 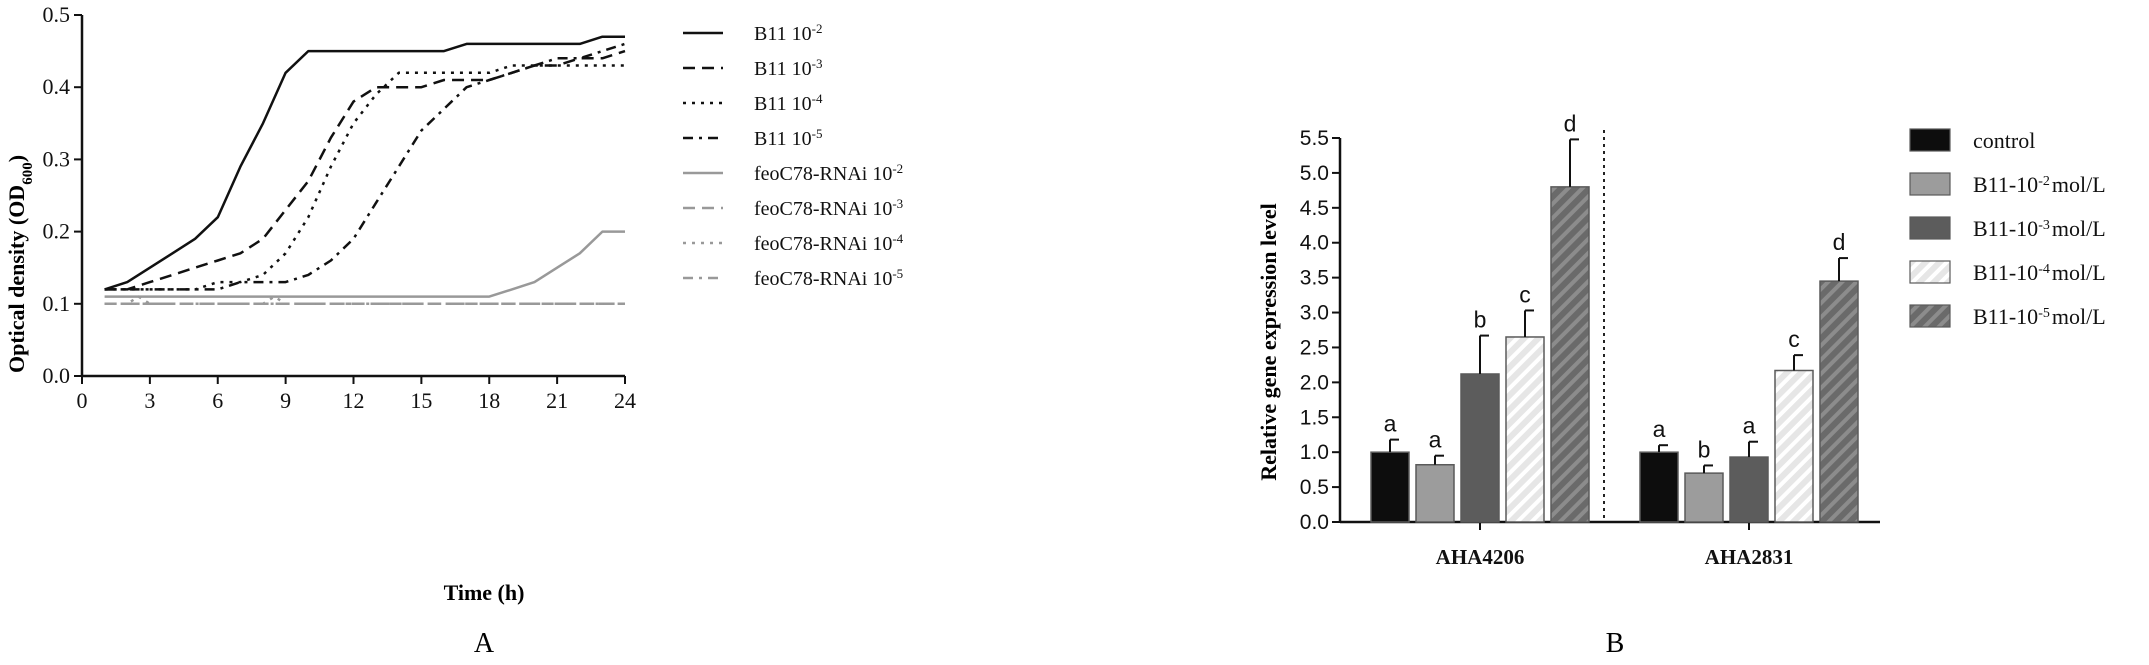 I want to click on panel-a-y-tick-label: 0.3, so click(x=57, y=158).